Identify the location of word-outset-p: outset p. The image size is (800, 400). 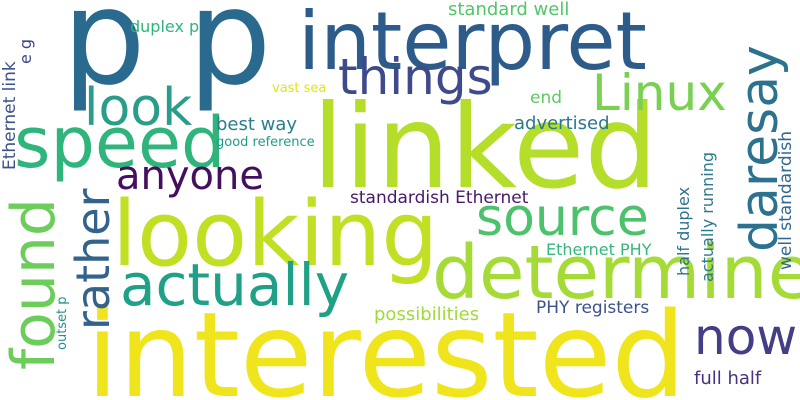
(62, 323).